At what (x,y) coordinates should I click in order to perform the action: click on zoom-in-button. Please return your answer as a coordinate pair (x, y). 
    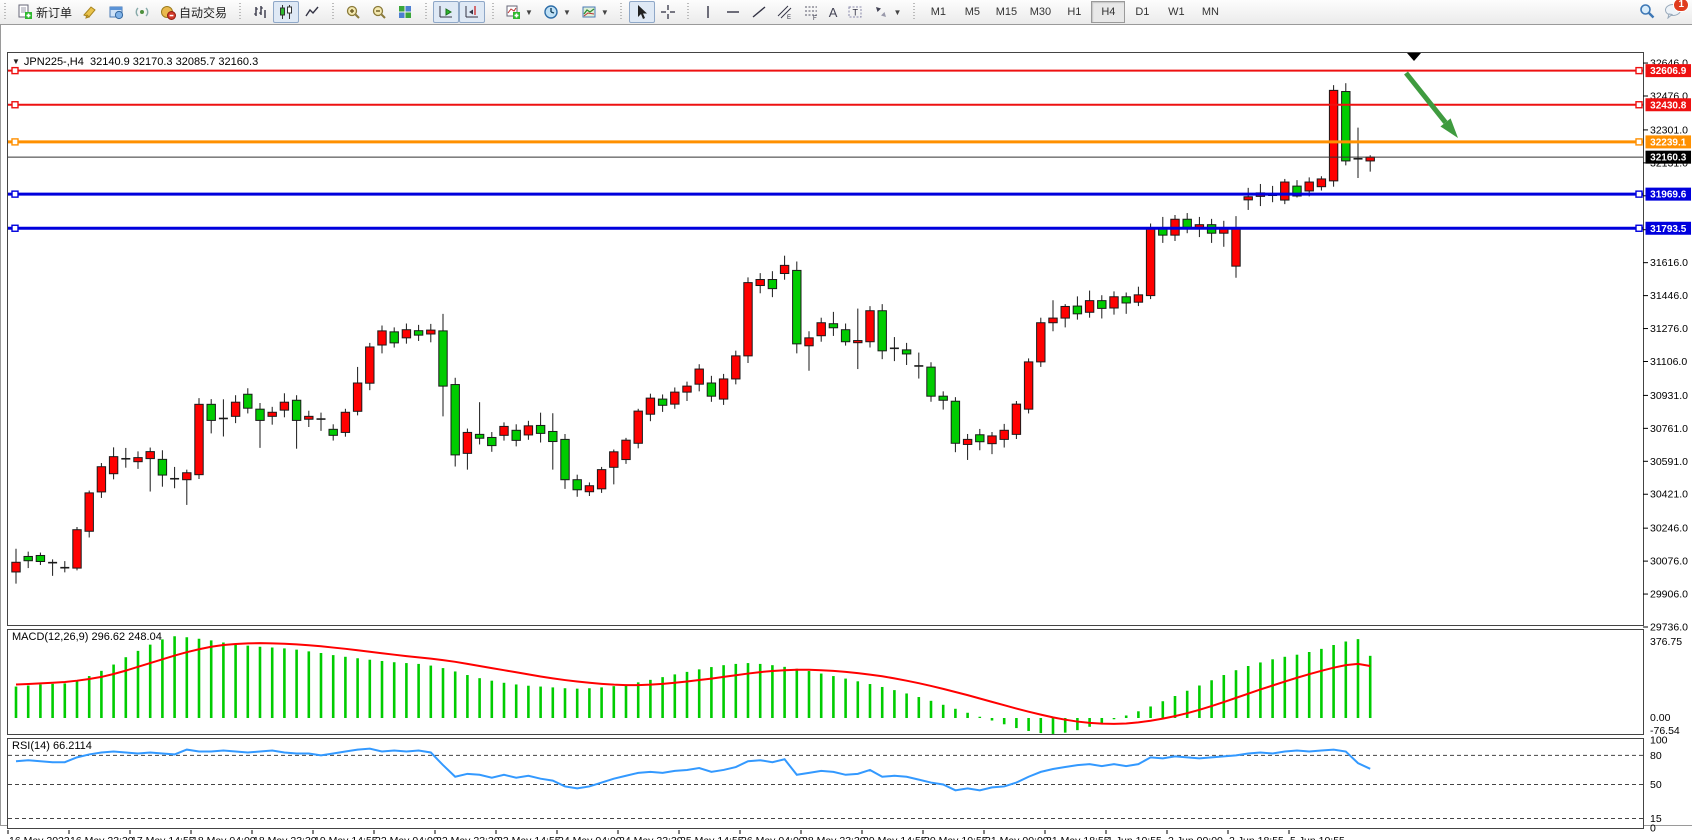
    Looking at the image, I should click on (353, 12).